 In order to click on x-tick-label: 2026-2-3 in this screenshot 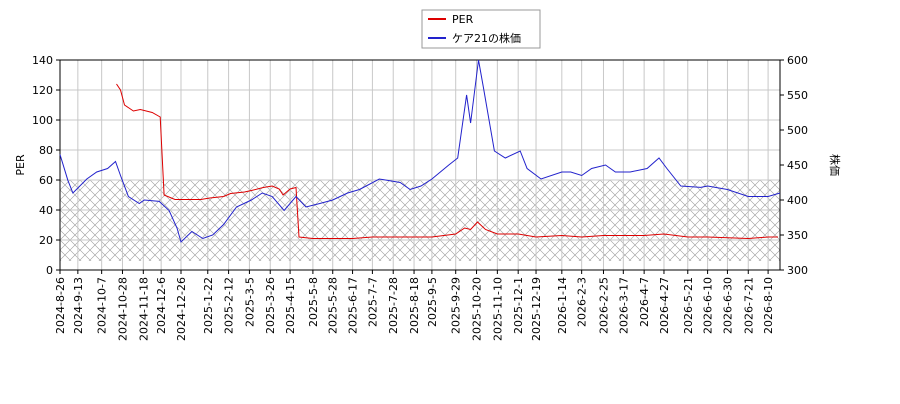, I will do `click(582, 302)`.